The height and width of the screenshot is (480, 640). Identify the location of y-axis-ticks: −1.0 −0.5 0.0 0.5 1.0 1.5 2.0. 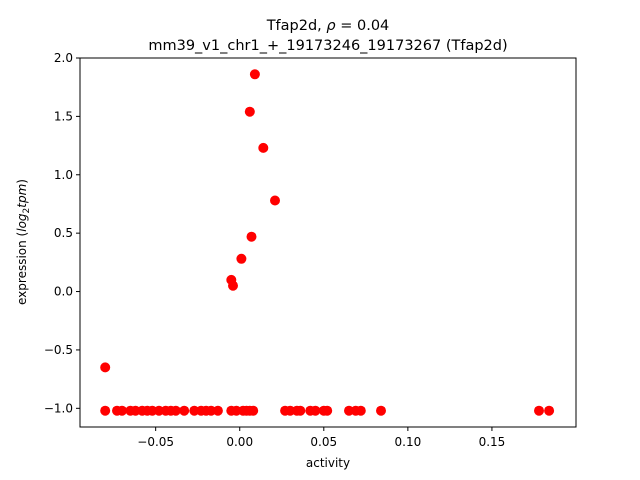
(62, 233).